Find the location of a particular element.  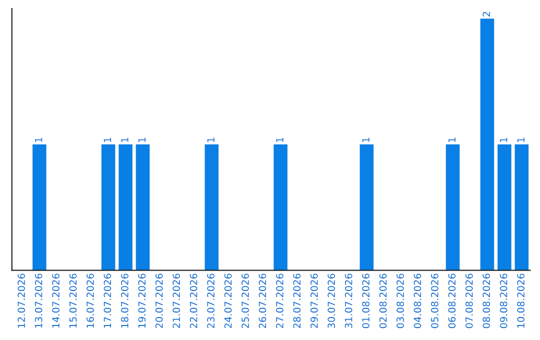

x-tick-label: 01.08.2026 is located at coordinates (366, 301).